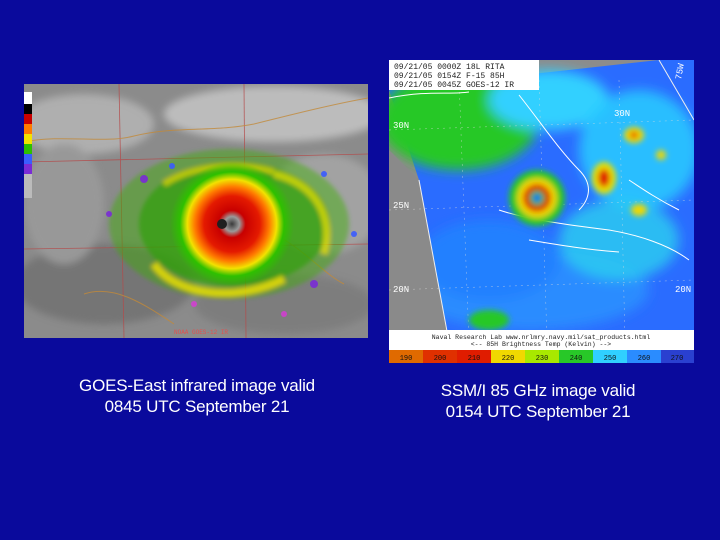 The height and width of the screenshot is (540, 720). I want to click on lat-label-30n-left: 30N, so click(401, 126).